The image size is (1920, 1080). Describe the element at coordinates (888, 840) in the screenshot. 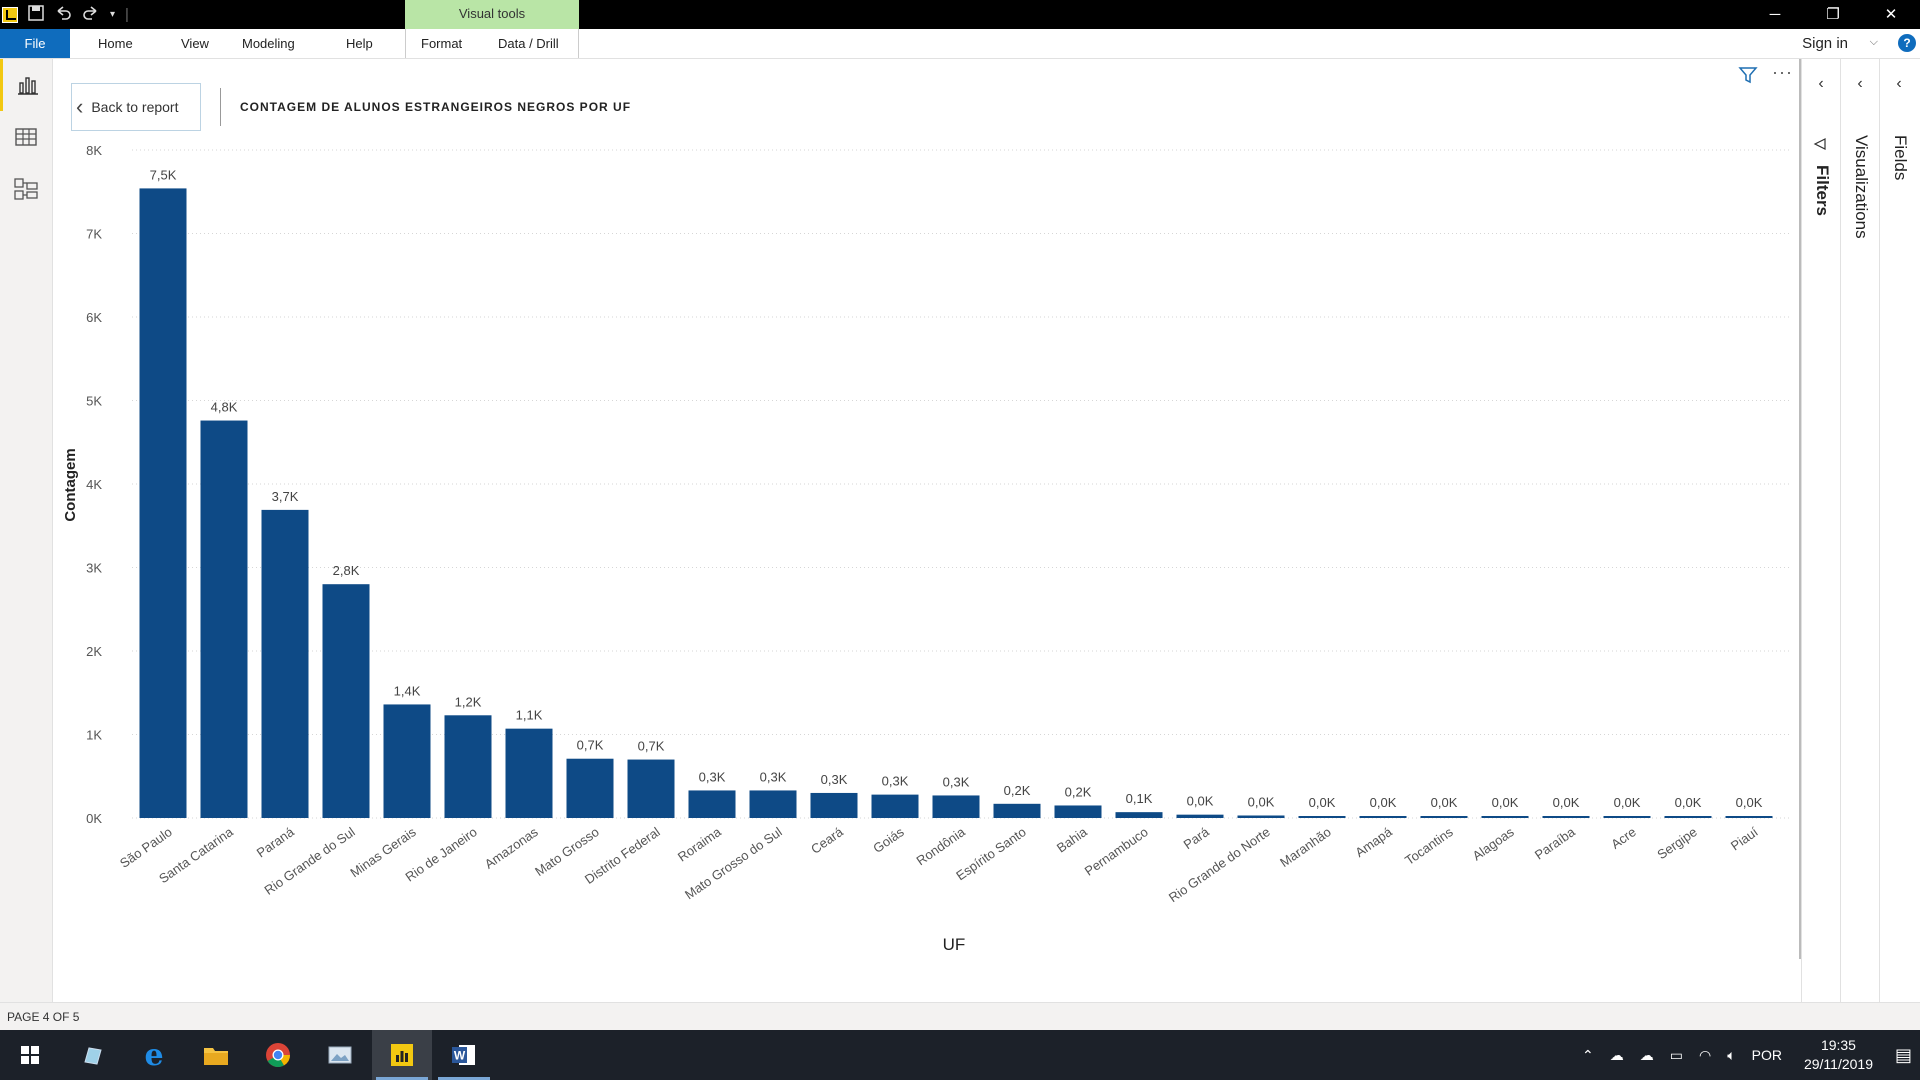

I see `x-tick-label: Goiás` at that location.